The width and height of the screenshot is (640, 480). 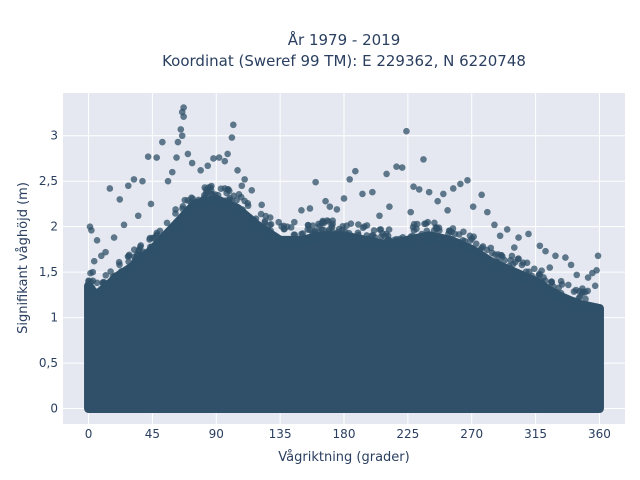 I want to click on y-tick-label: 2, so click(x=54, y=227).